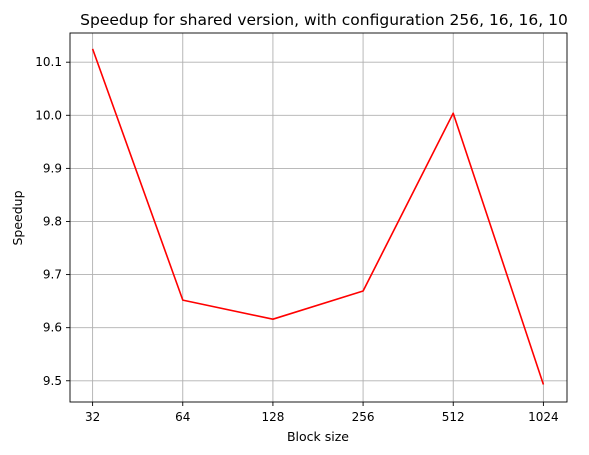 The image size is (589, 455). What do you see at coordinates (182, 417) in the screenshot?
I see `x-tick-label: 64` at bounding box center [182, 417].